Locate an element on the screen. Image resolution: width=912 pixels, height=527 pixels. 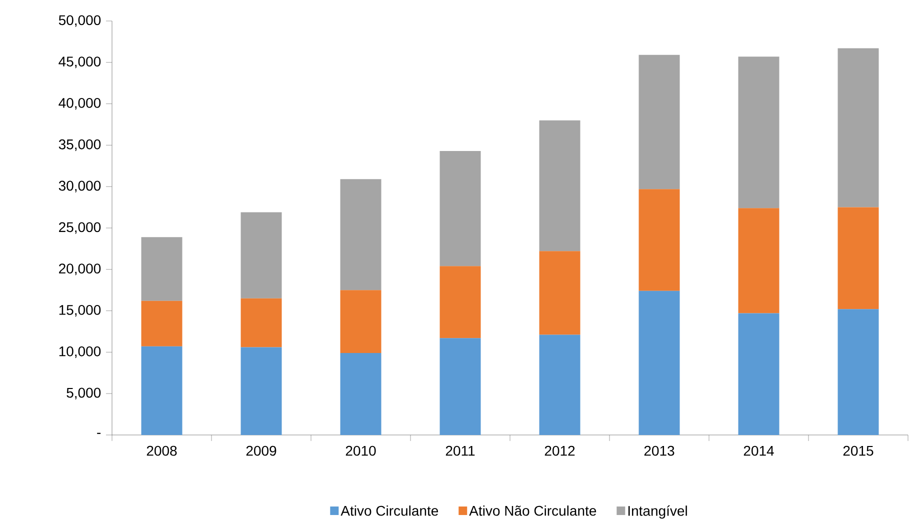
y-tick-label: 50,000 is located at coordinates (79, 21).